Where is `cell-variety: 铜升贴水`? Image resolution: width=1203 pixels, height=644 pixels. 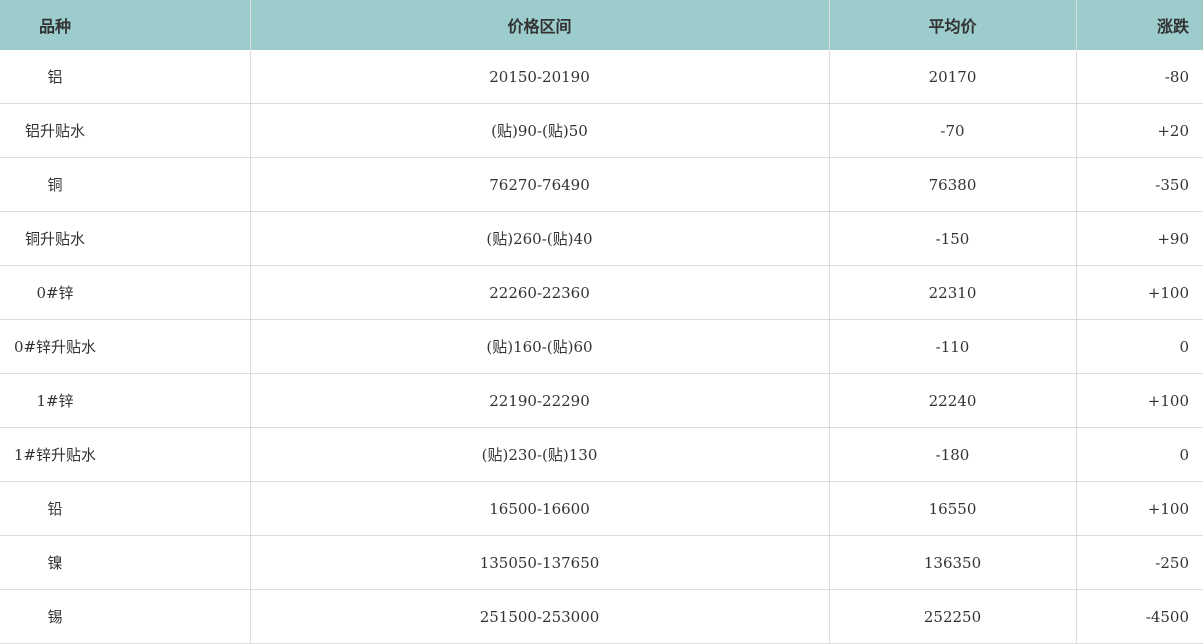
cell-variety: 铜升贴水 is located at coordinates (125, 238).